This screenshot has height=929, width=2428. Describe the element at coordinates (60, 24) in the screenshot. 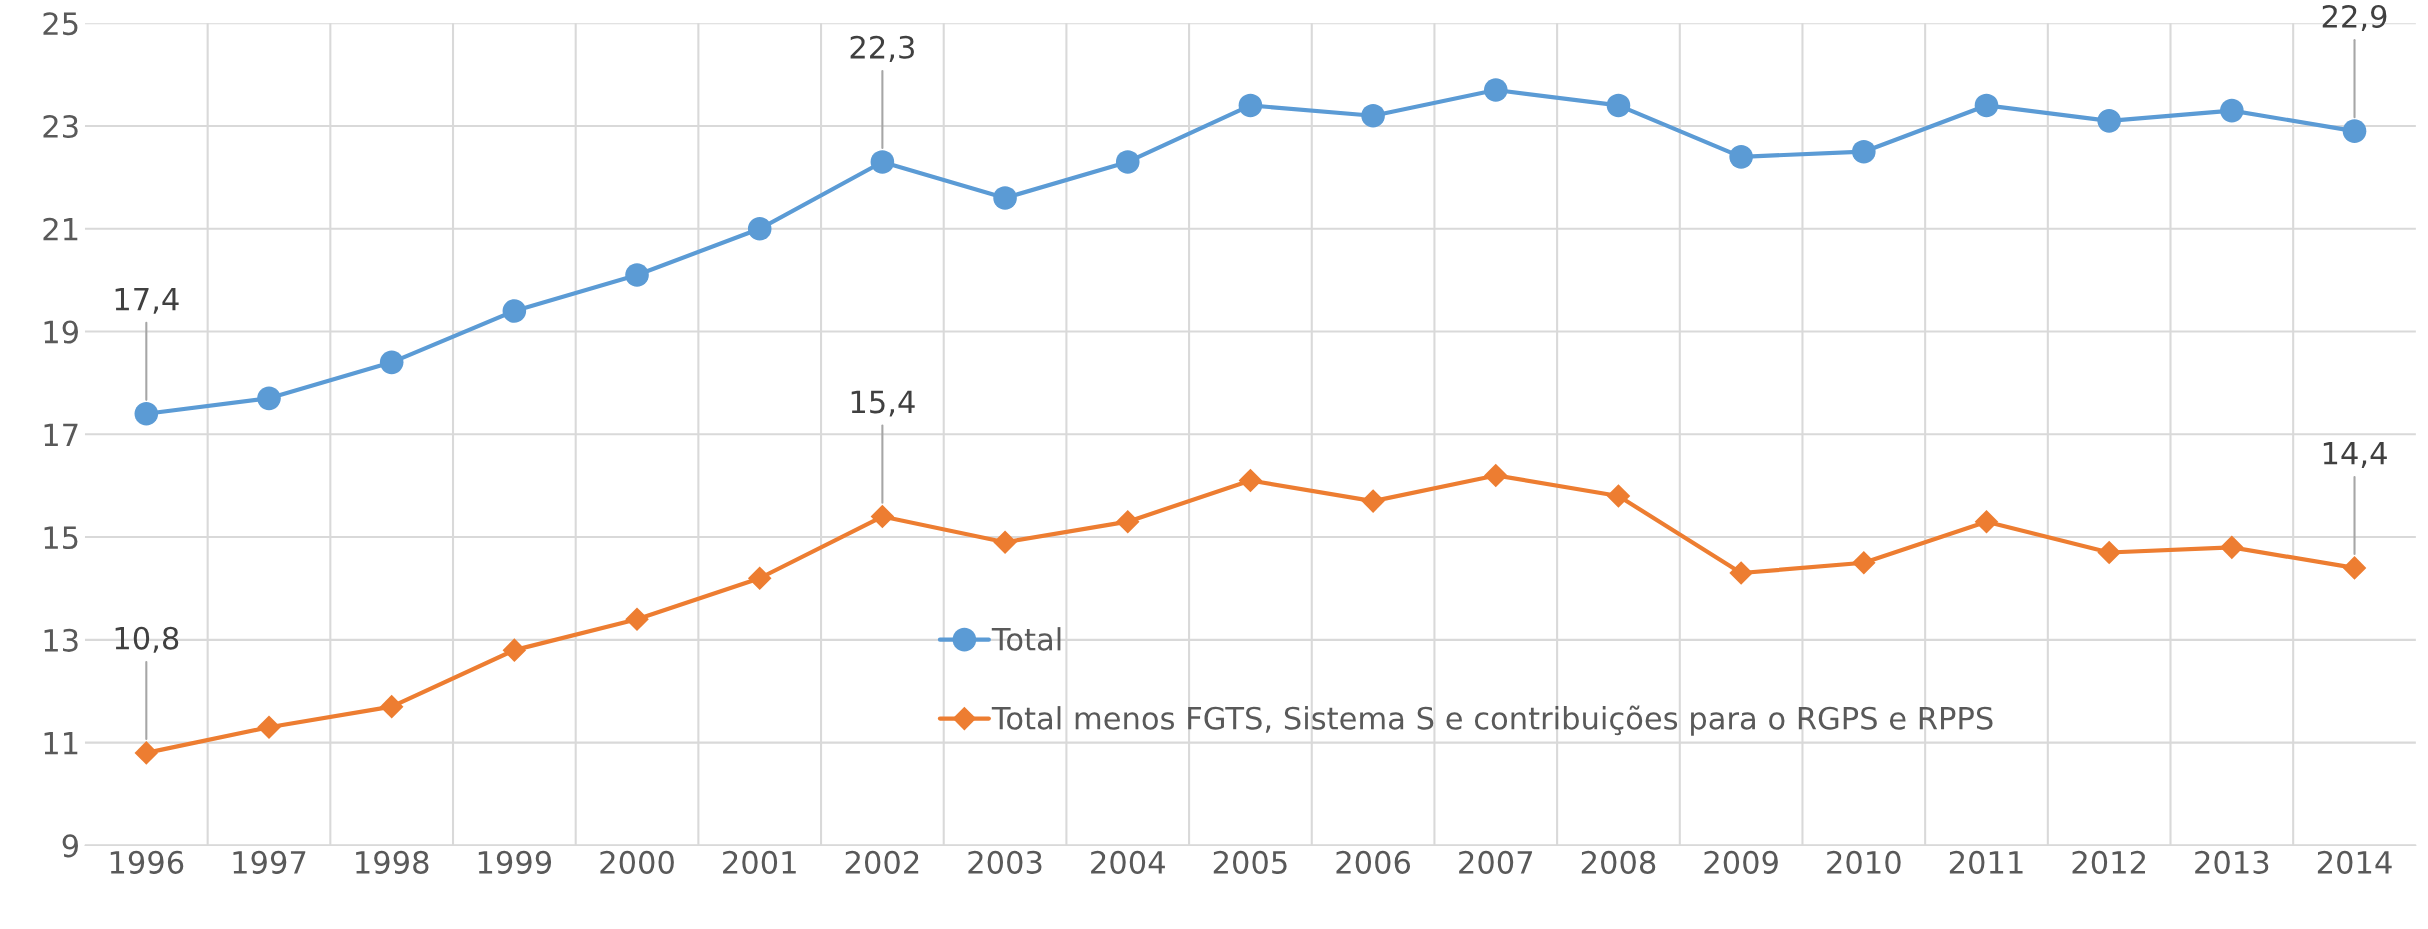

I see `y-tick-label: 25` at that location.